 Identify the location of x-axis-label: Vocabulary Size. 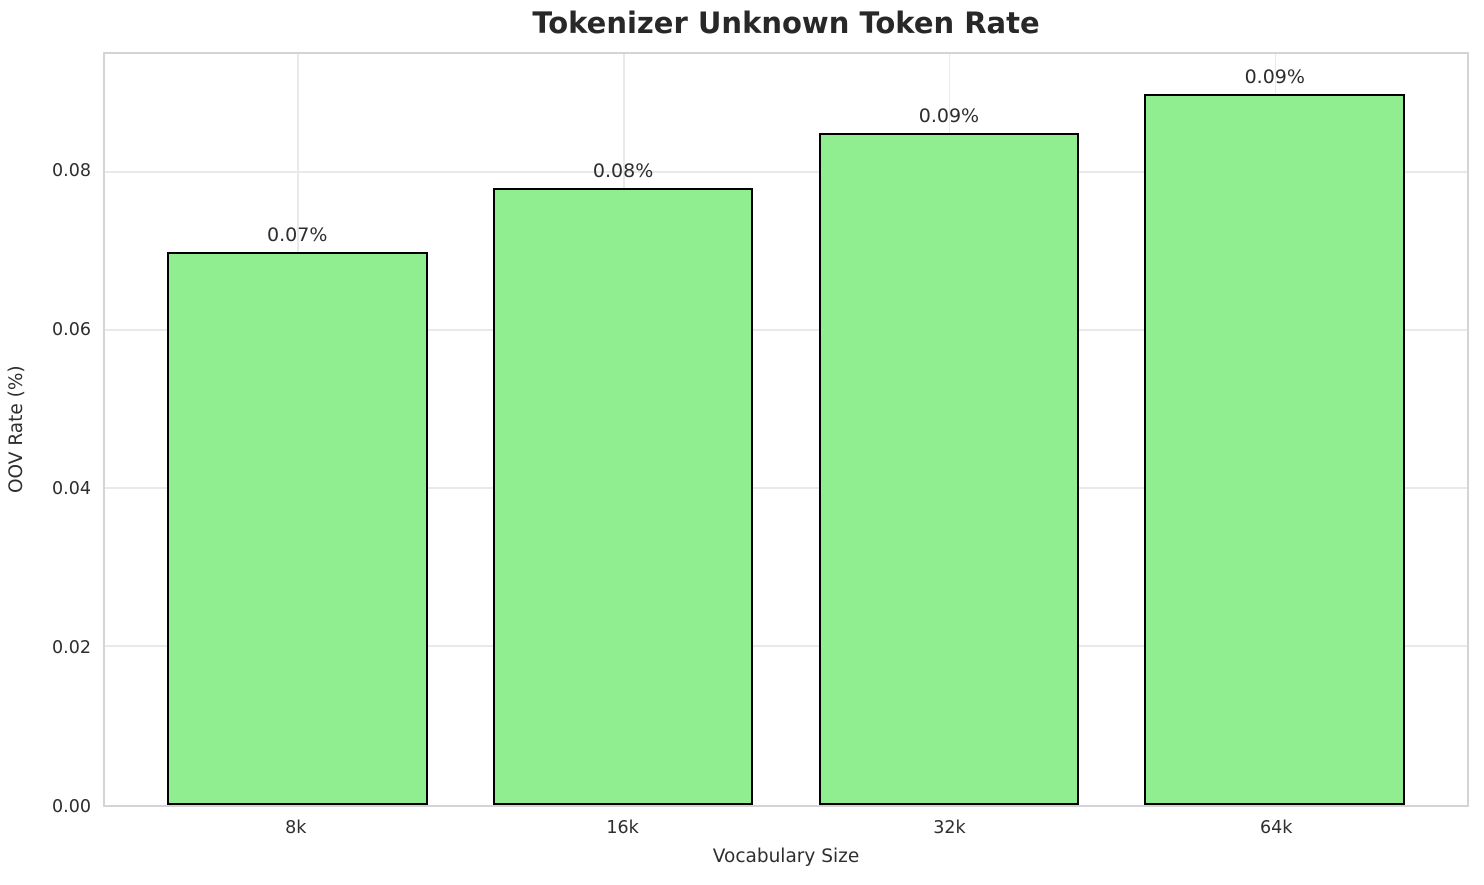
(786, 856).